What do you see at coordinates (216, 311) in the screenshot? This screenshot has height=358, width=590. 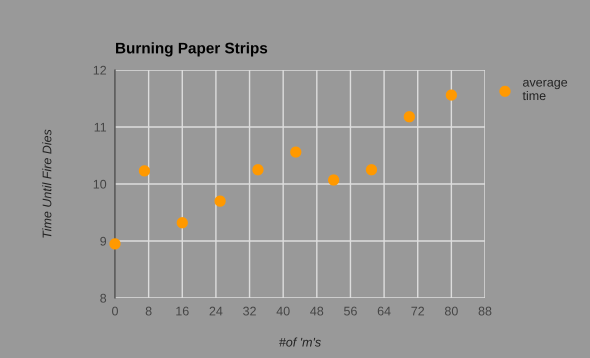 I see `x-tick-label: 24` at bounding box center [216, 311].